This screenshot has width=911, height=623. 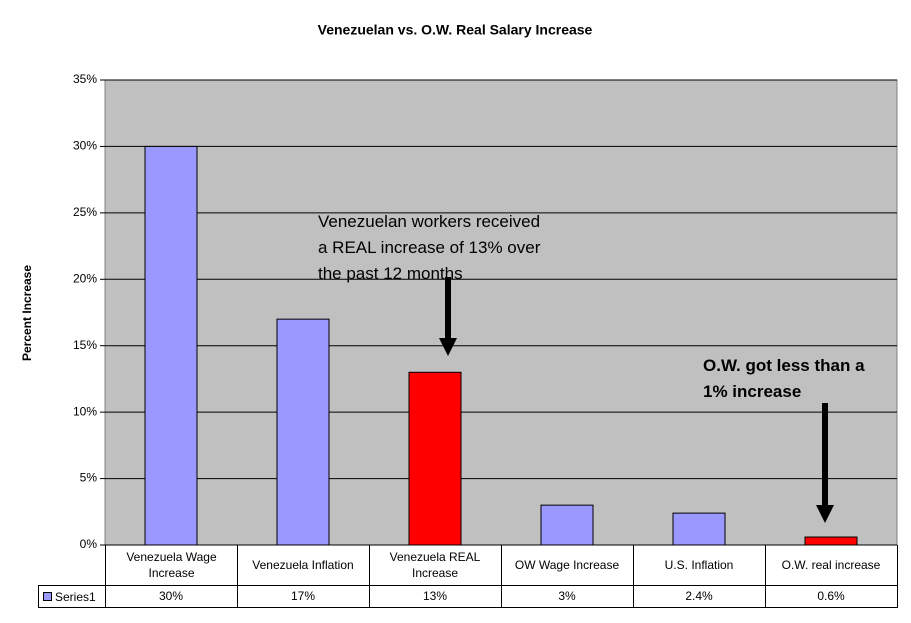 What do you see at coordinates (567, 565) in the screenshot?
I see `x-tick-label: OW Wage Increase` at bounding box center [567, 565].